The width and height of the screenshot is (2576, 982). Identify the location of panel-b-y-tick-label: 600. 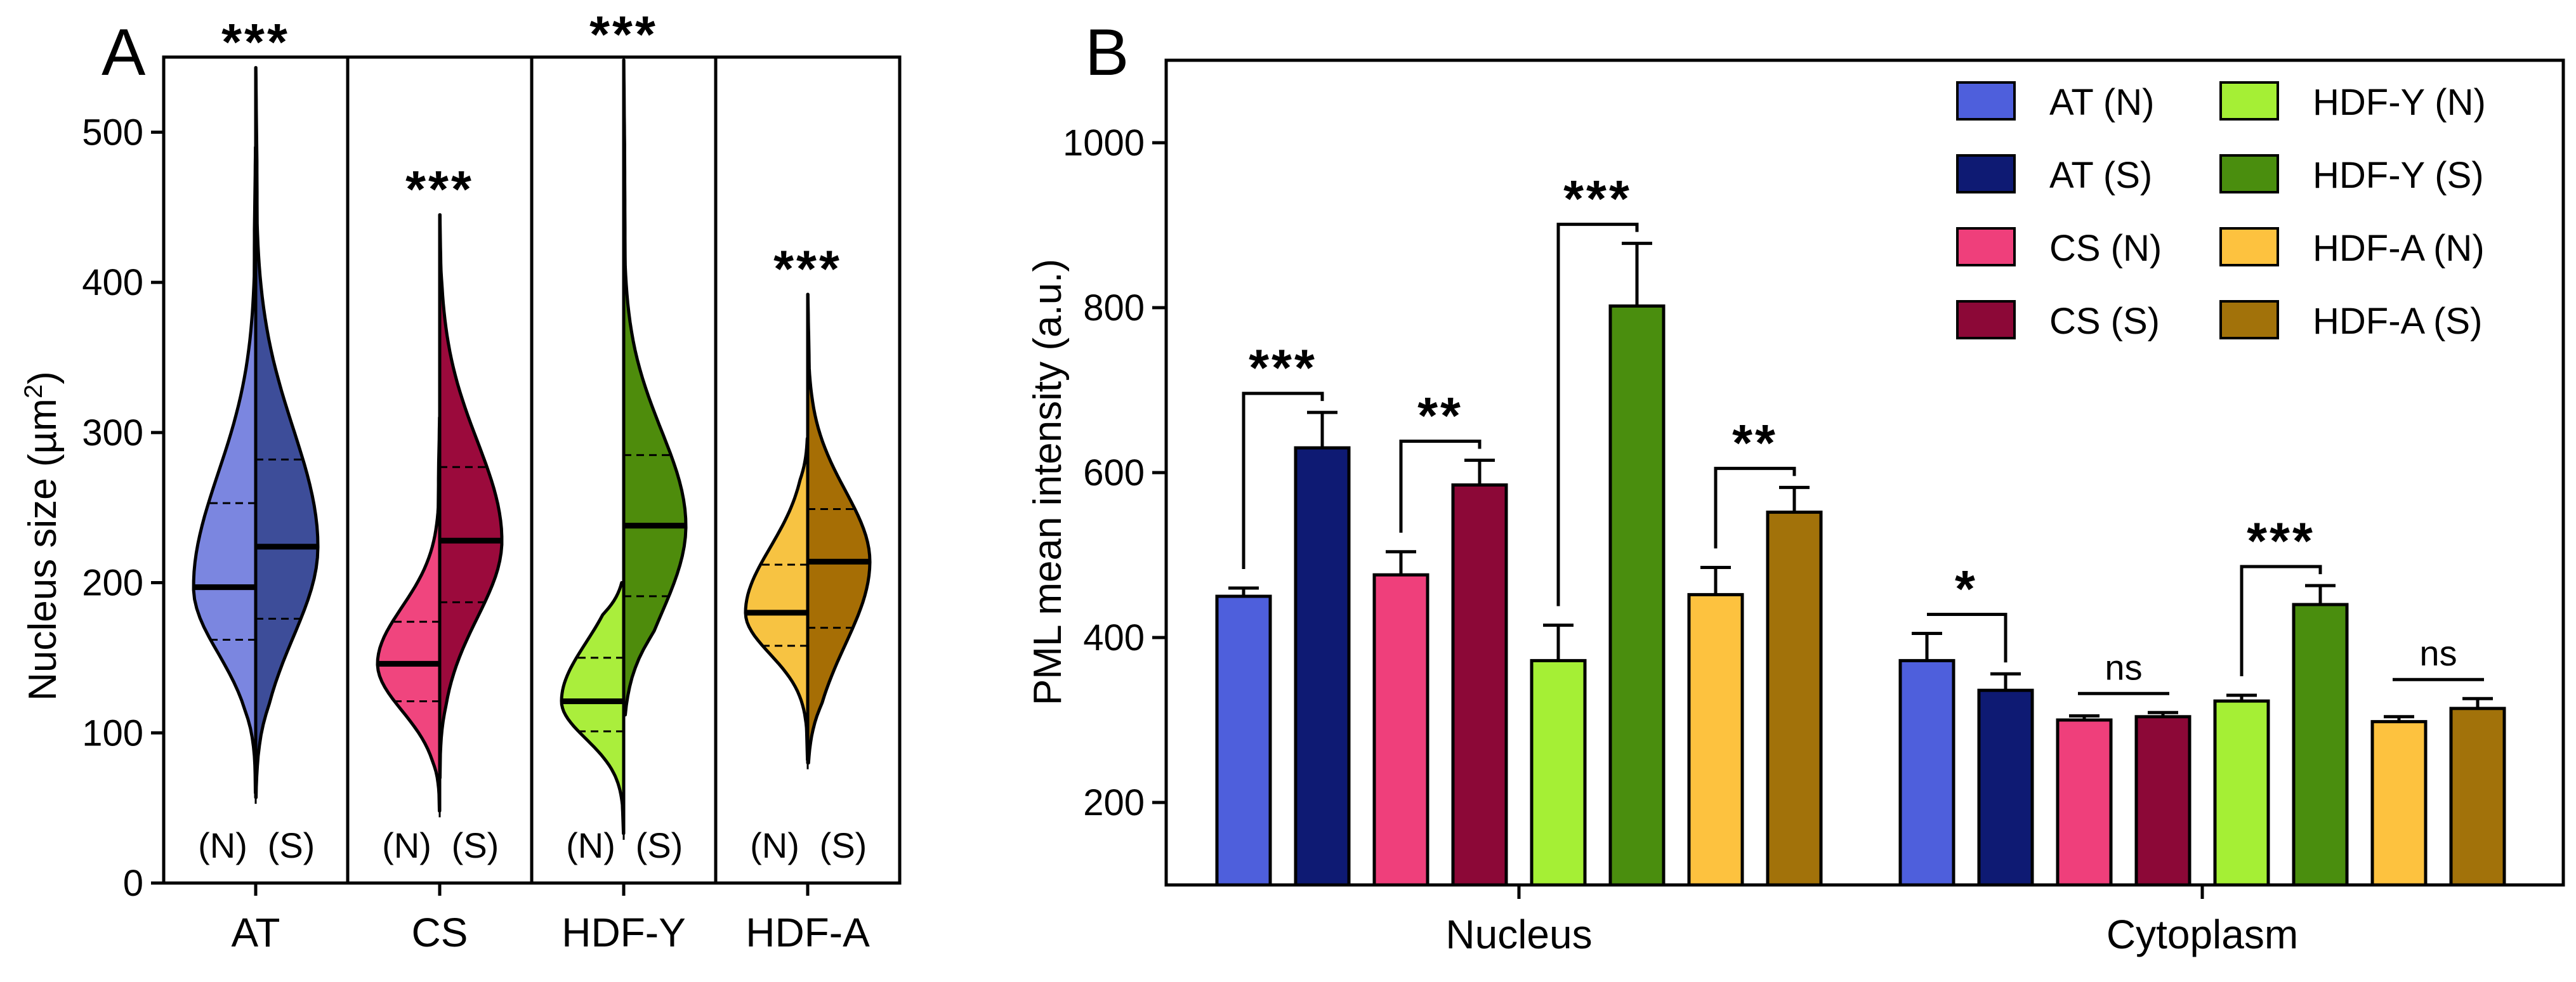
(1114, 473).